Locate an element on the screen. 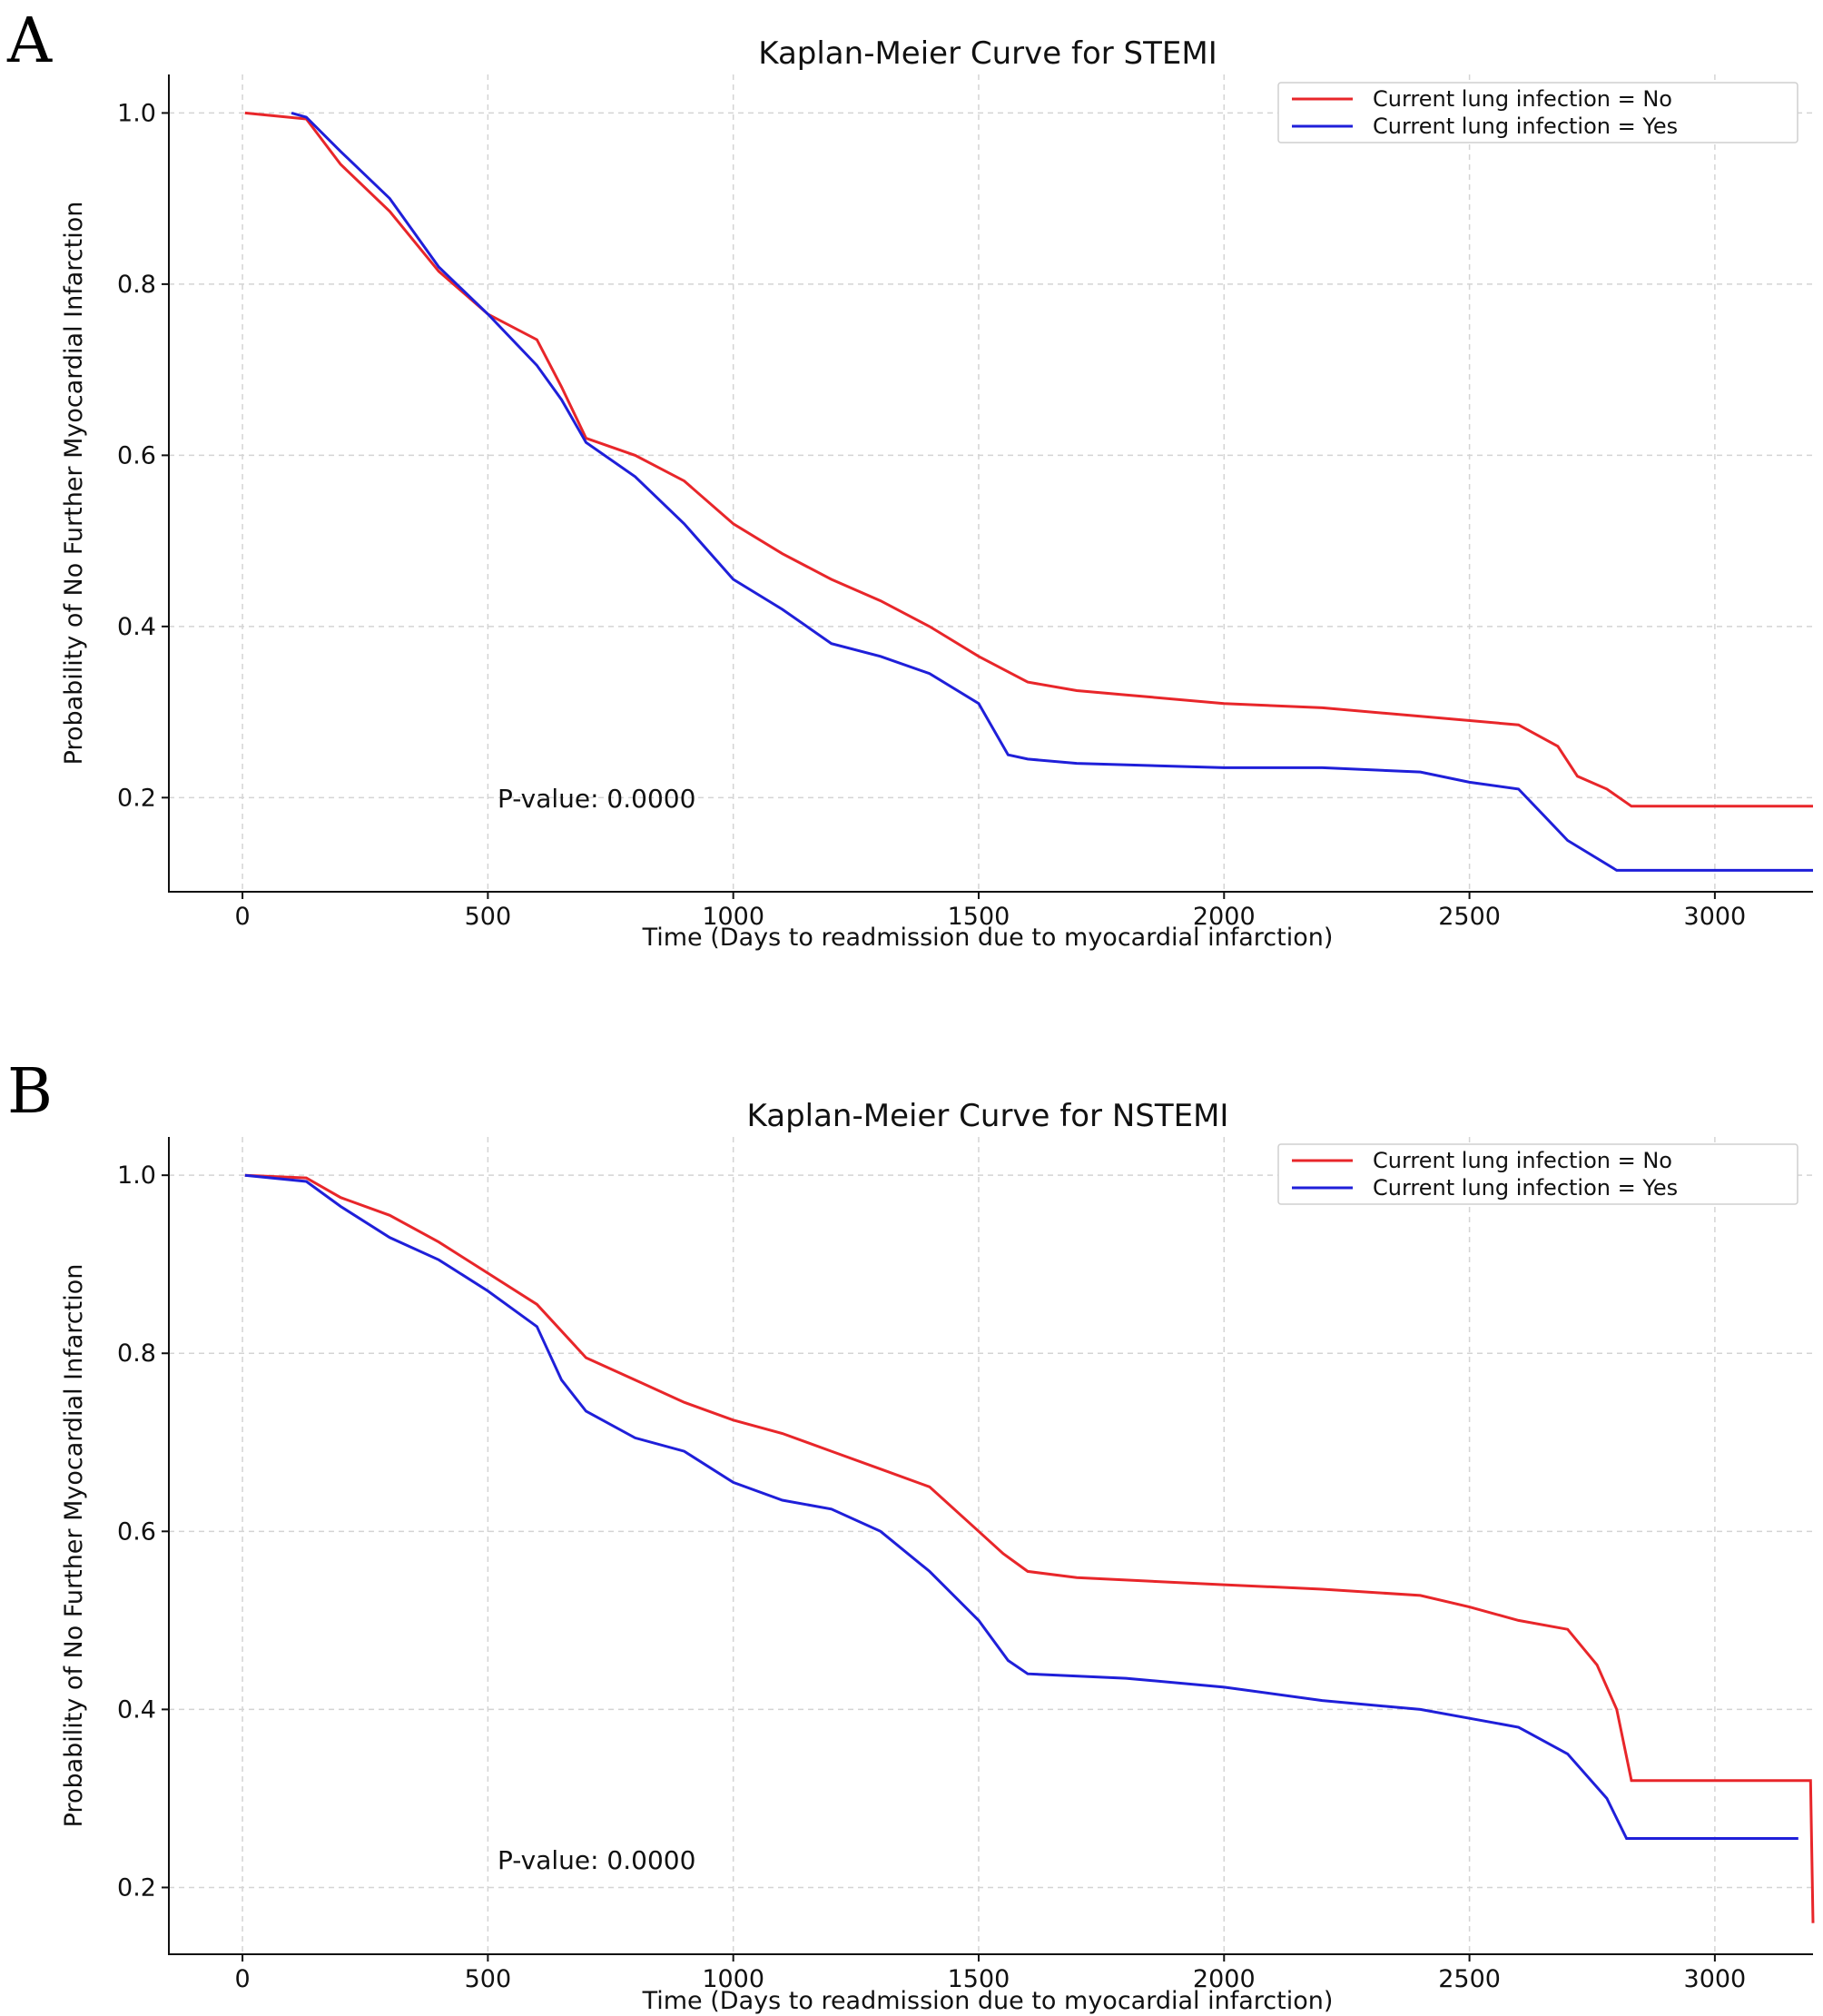 The image size is (1823, 2016). panel-letter-a: A is located at coordinates (29, 41).